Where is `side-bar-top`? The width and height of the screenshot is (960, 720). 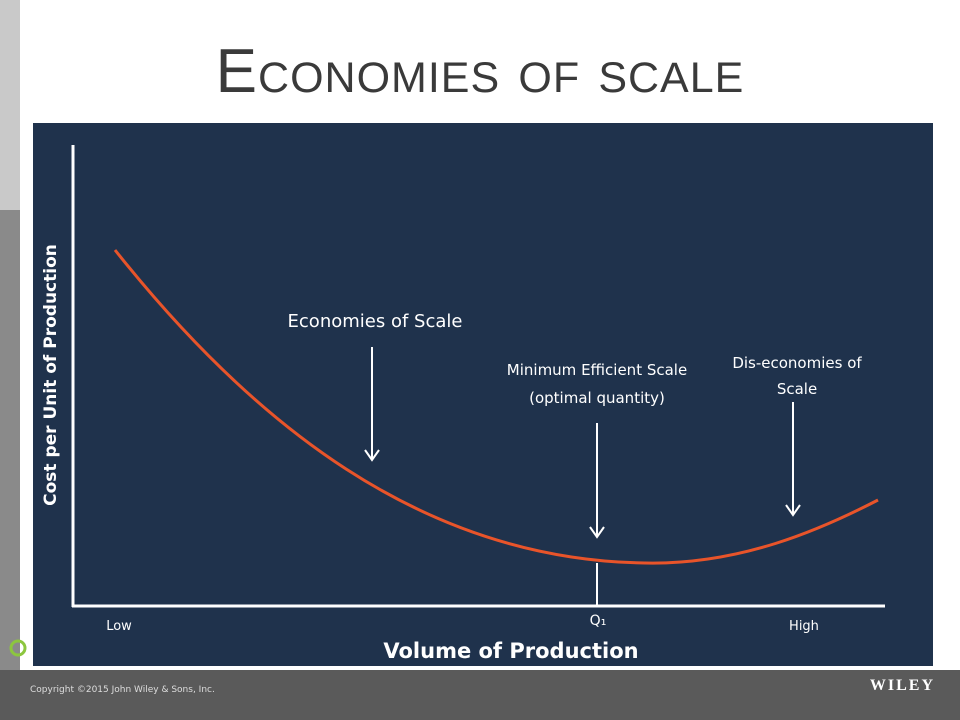 side-bar-top is located at coordinates (10, 105).